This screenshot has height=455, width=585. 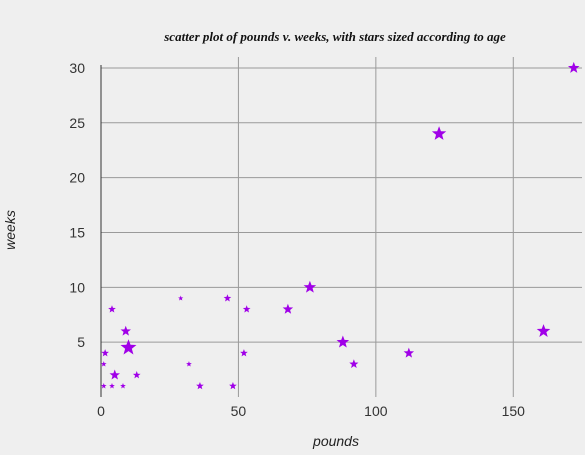 I want to click on y-tick-label: 5, so click(x=81, y=342).